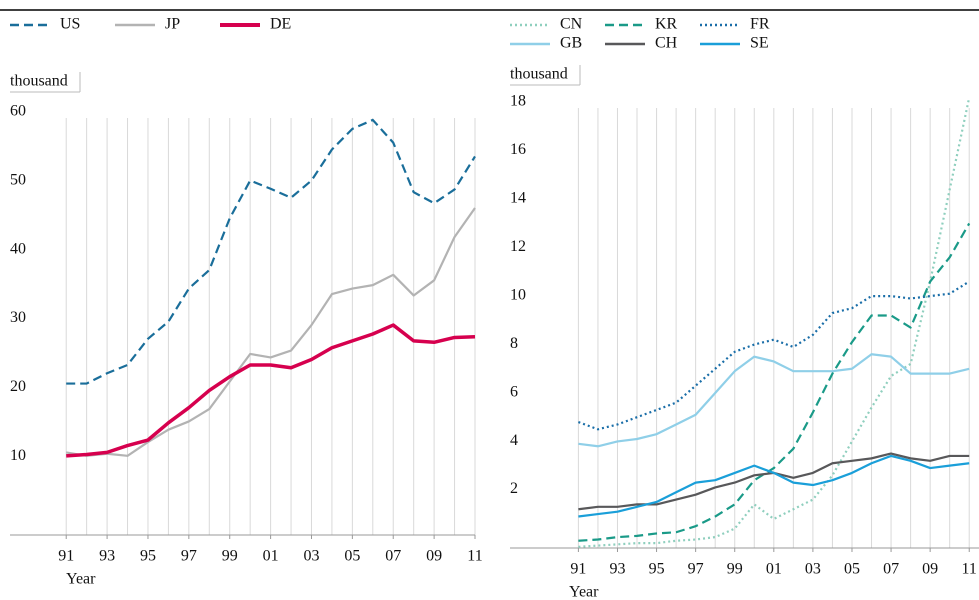 This screenshot has width=979, height=600. Describe the element at coordinates (70, 24) in the screenshot. I see `legend-label: US` at that location.